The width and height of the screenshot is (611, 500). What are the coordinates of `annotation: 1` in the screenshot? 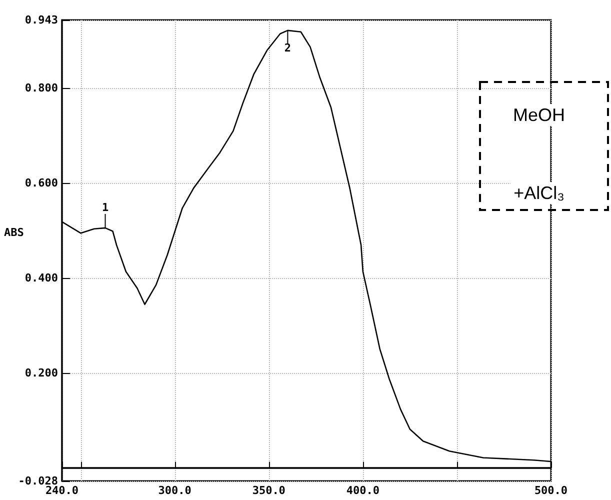 It's located at (105, 207).